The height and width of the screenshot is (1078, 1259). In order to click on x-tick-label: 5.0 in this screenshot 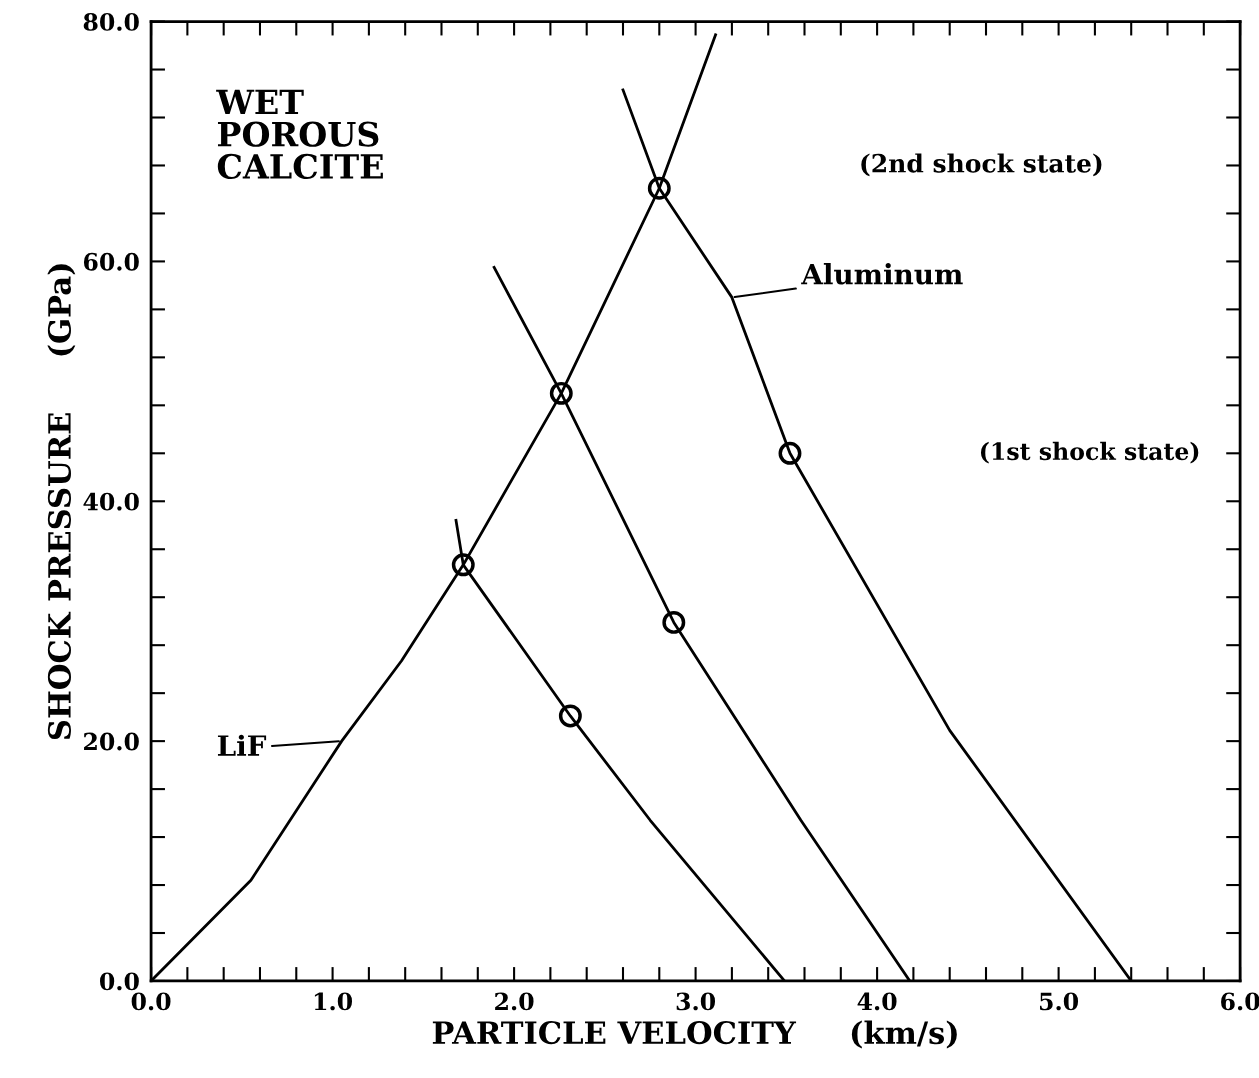, I will do `click(1059, 1001)`.